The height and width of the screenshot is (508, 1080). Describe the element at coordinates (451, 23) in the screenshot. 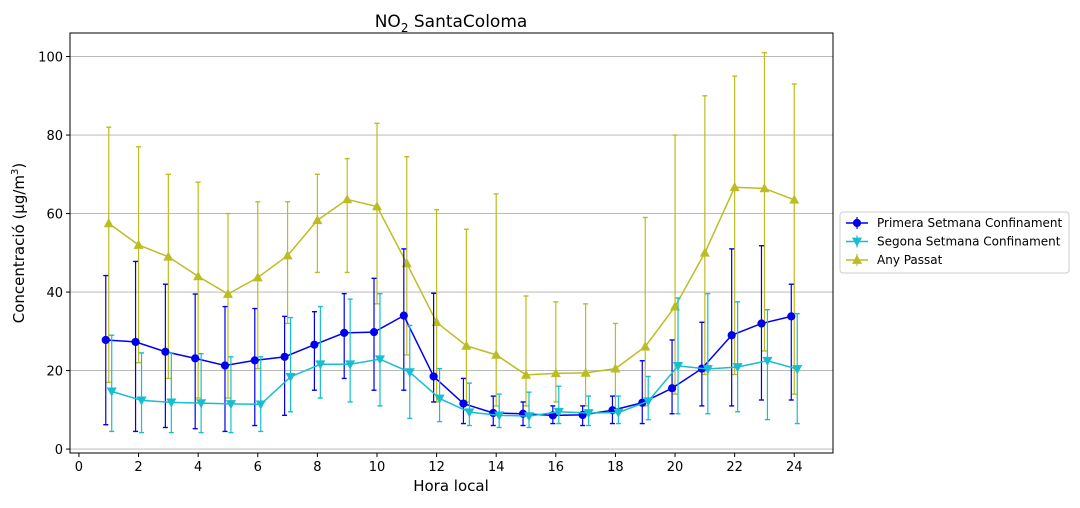

I see `chart-title: NO2 SantaColoma` at that location.